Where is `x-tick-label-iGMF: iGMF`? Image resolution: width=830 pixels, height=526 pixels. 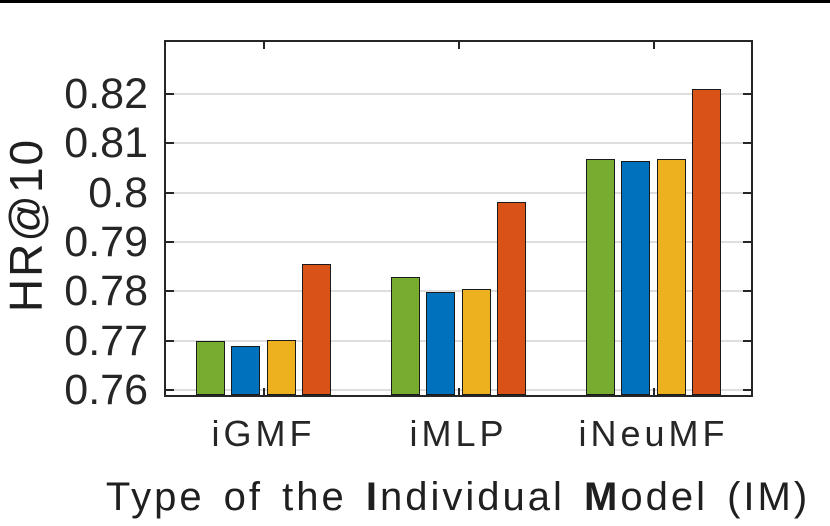 x-tick-label-iGMF: iGMF is located at coordinates (263, 433).